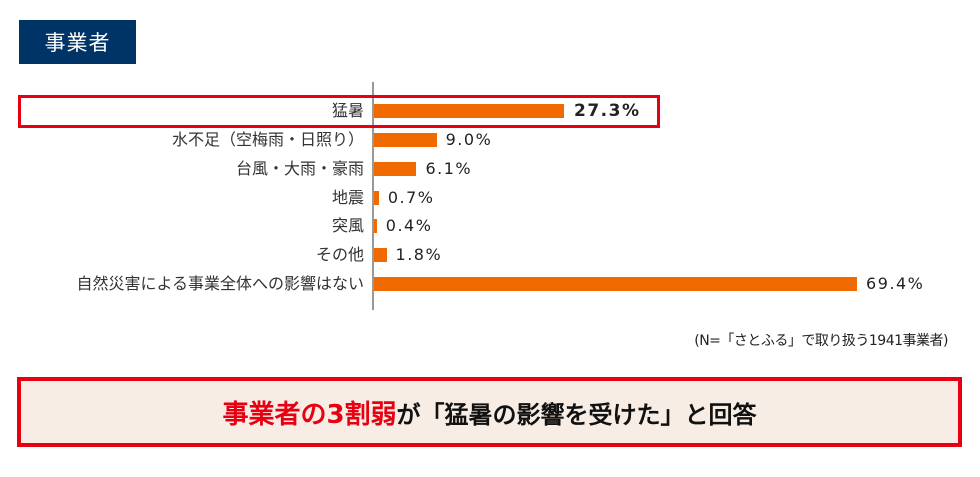  I want to click on chart-row: 猛暑 27.3%, so click(490, 111).